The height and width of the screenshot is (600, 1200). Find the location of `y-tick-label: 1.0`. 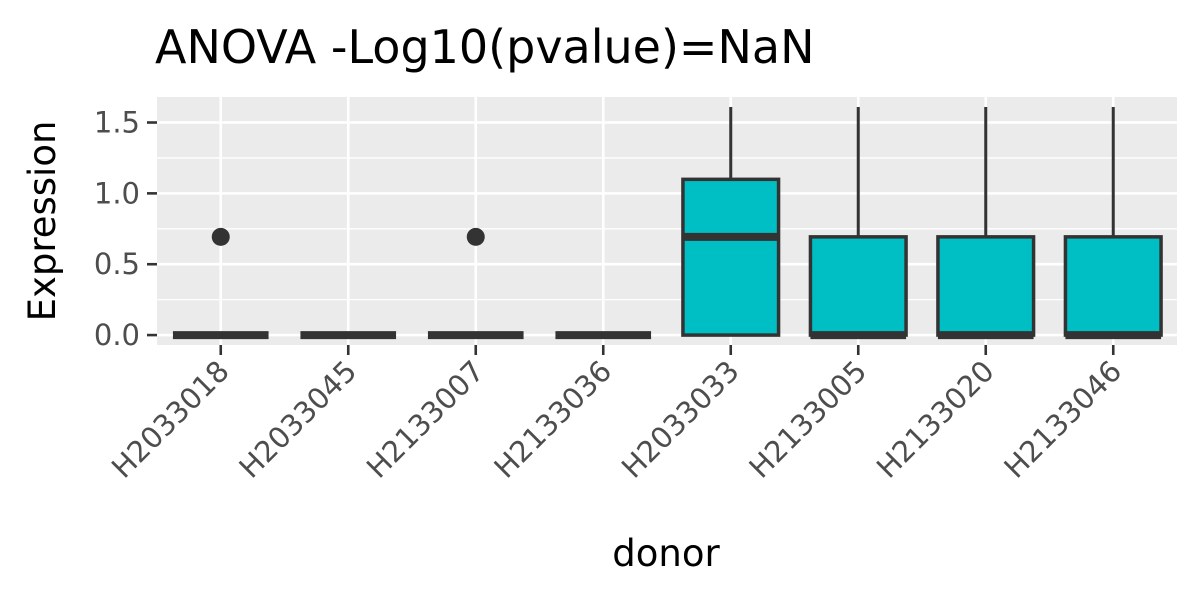

y-tick-label: 1.0 is located at coordinates (117, 193).